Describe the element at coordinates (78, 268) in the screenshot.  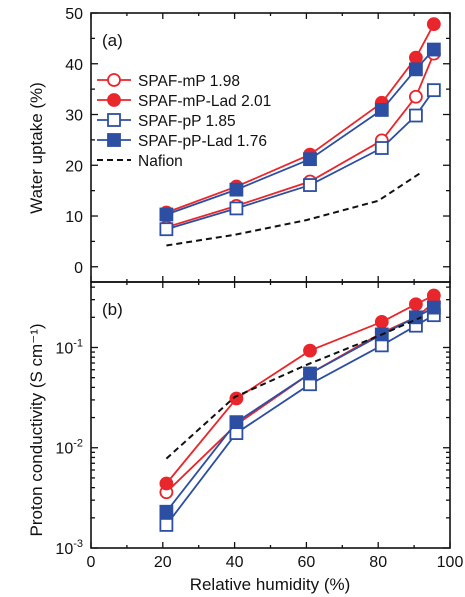
I see `y-tick-label: 0` at that location.